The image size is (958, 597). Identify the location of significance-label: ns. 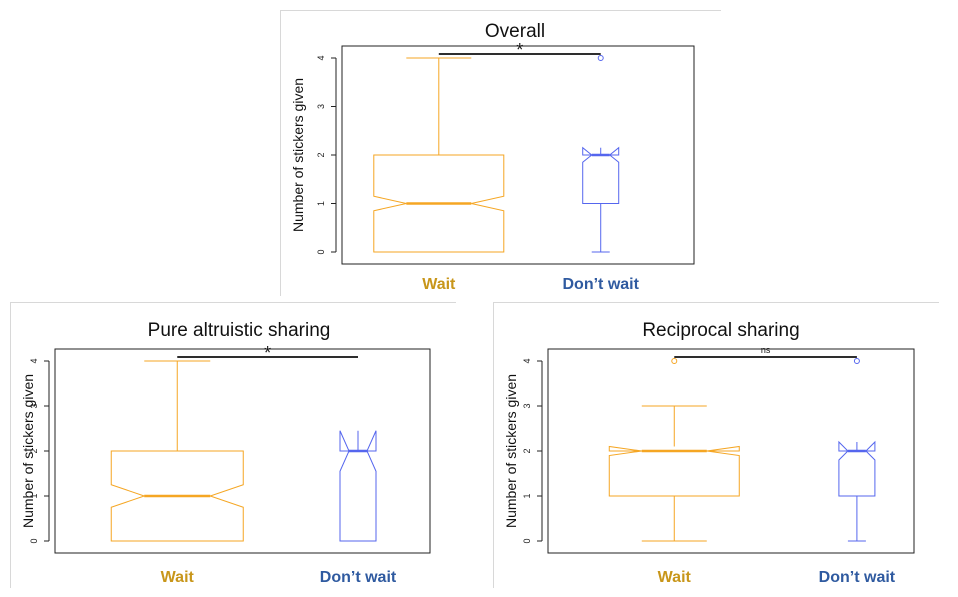
(766, 350).